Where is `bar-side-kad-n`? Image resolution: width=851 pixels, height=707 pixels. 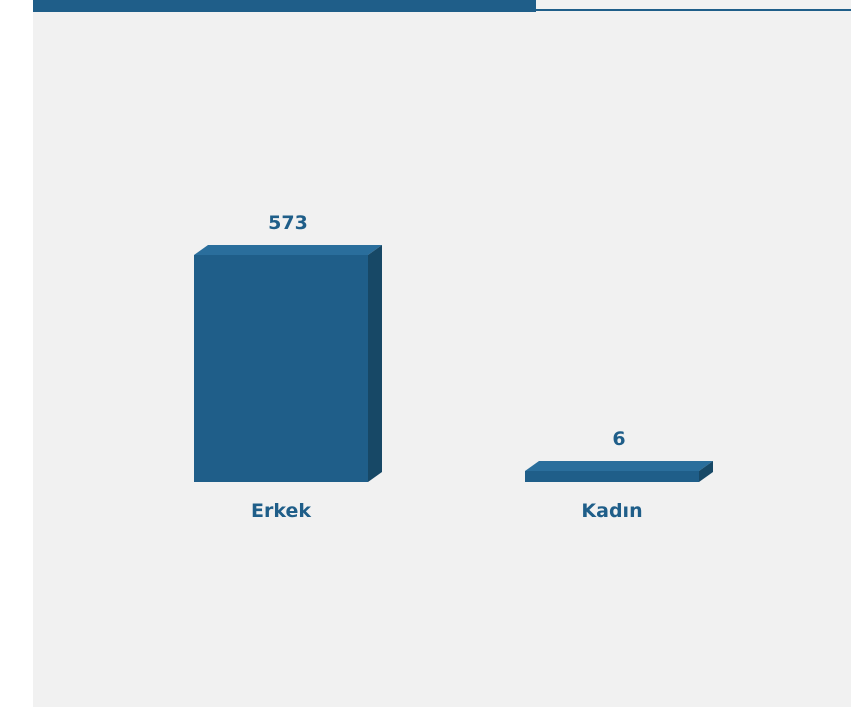 bar-side-kad-n is located at coordinates (706, 471).